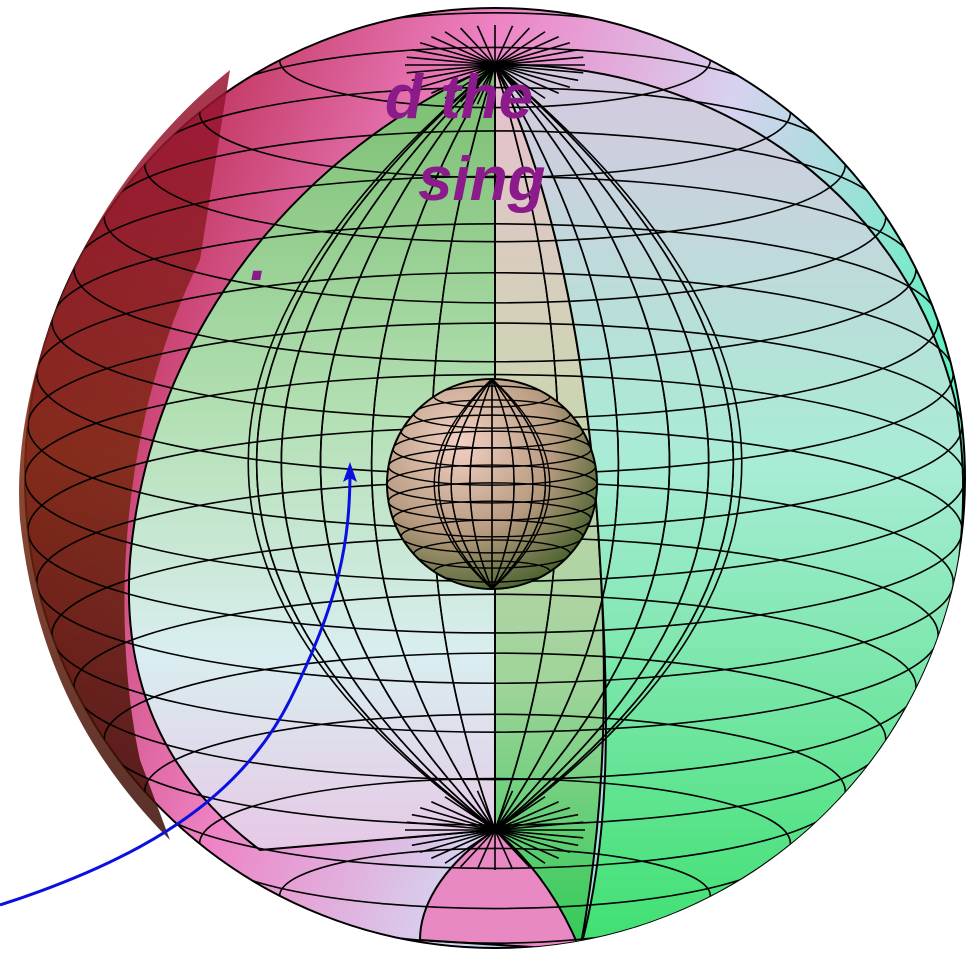 This screenshot has width=966, height=956. What do you see at coordinates (397, 178) in the screenshot?
I see `caption: d the sing .` at bounding box center [397, 178].